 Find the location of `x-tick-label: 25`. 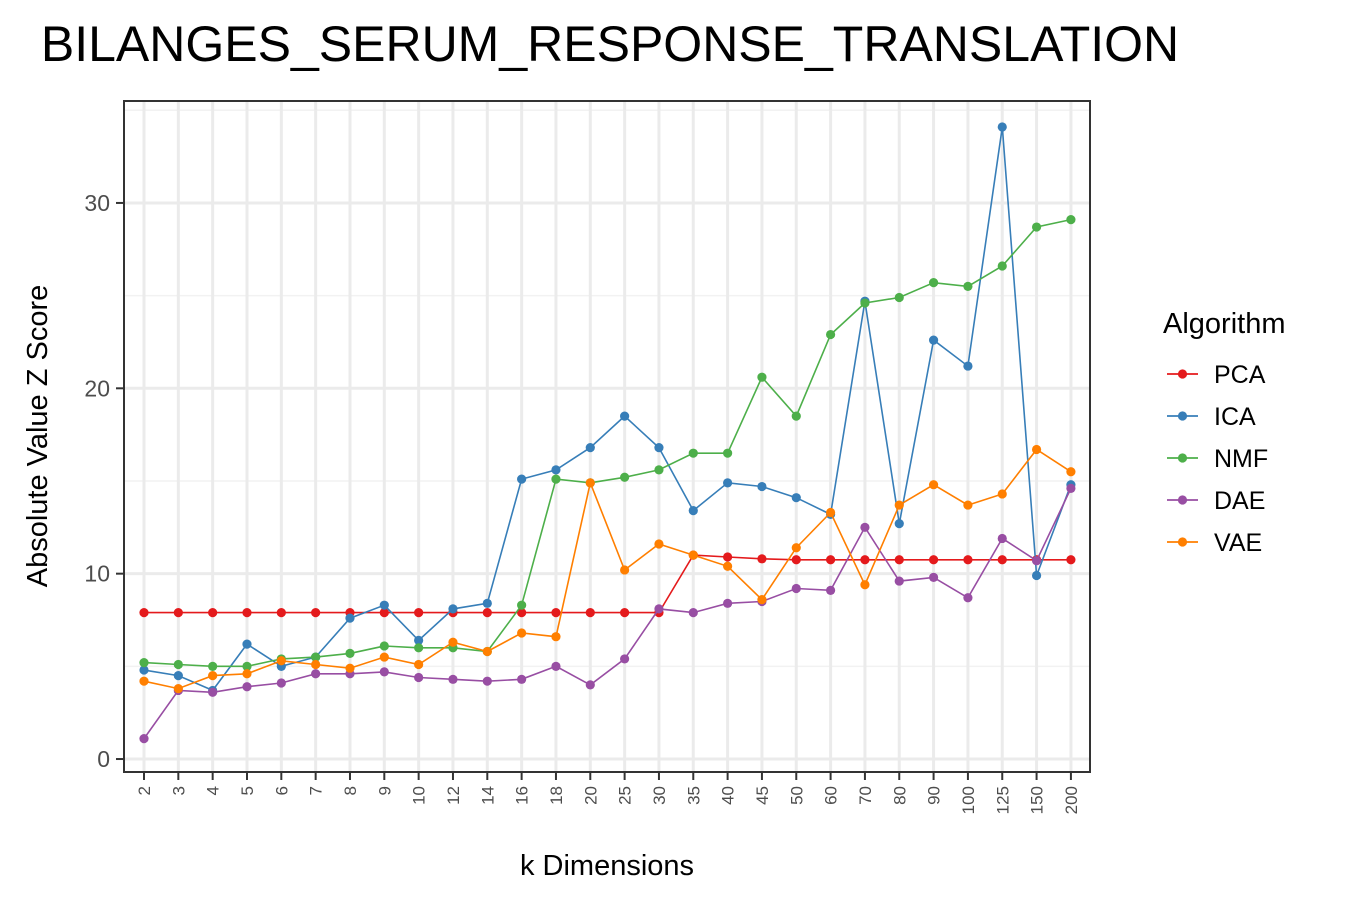

x-tick-label: 25 is located at coordinates (625, 795).